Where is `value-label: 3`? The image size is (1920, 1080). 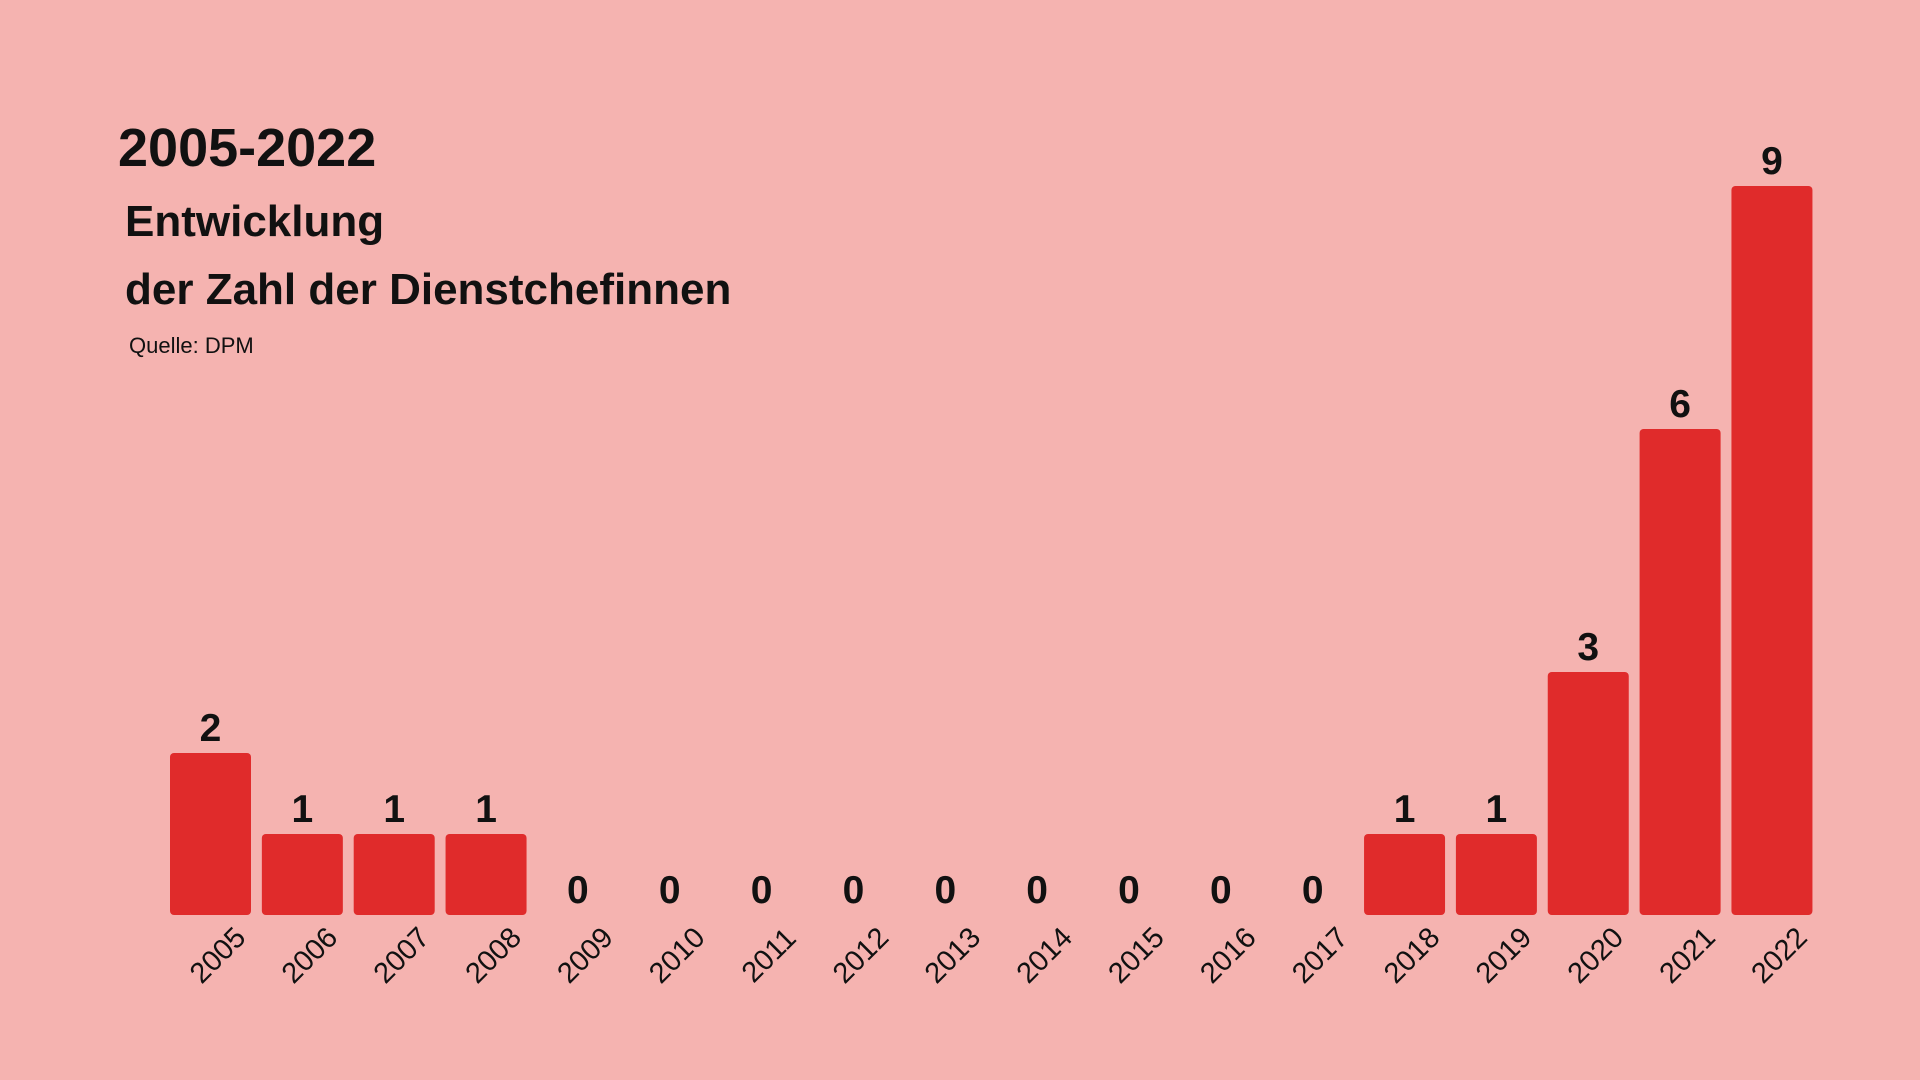 value-label: 3 is located at coordinates (1588, 647).